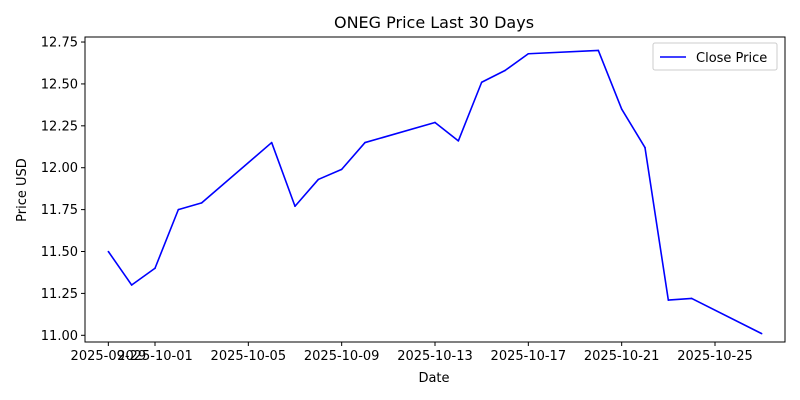 Image resolution: width=800 pixels, height=400 pixels. Describe the element at coordinates (622, 356) in the screenshot. I see `x-tick-label: 2025-10-21` at that location.